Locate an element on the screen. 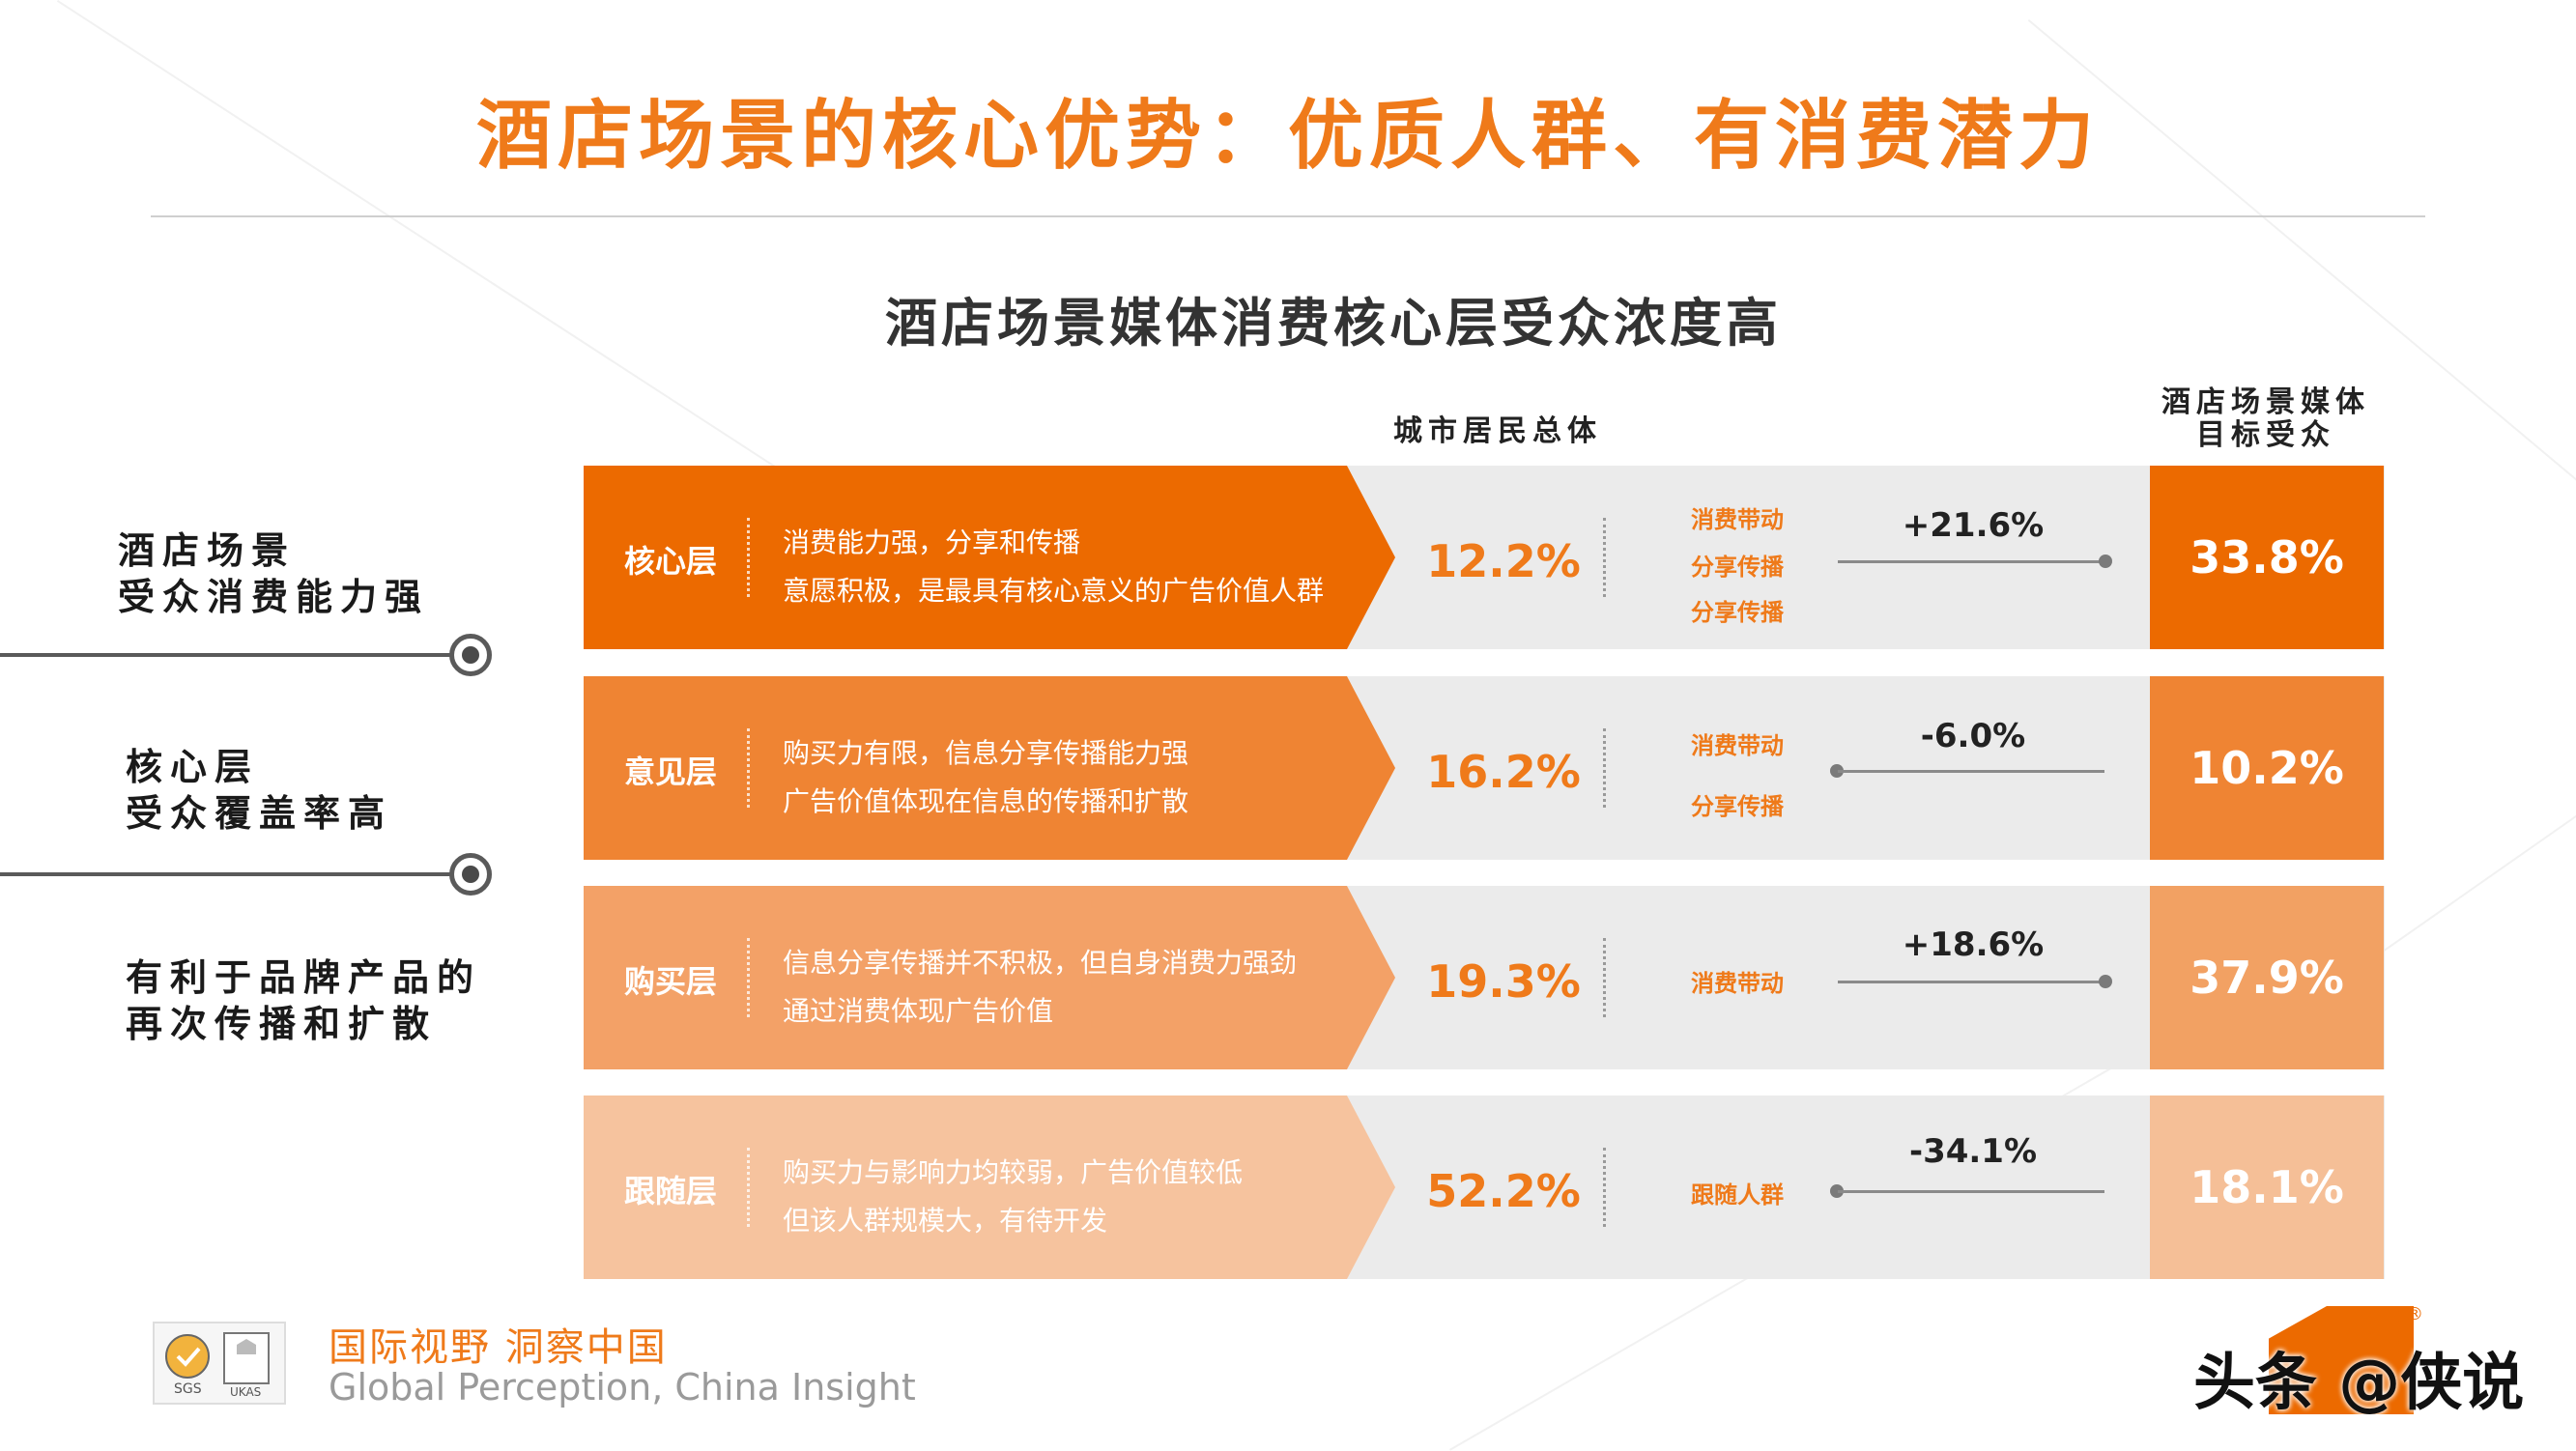 This screenshot has width=2576, height=1451. layer-name: 跟随层 is located at coordinates (670, 1191).